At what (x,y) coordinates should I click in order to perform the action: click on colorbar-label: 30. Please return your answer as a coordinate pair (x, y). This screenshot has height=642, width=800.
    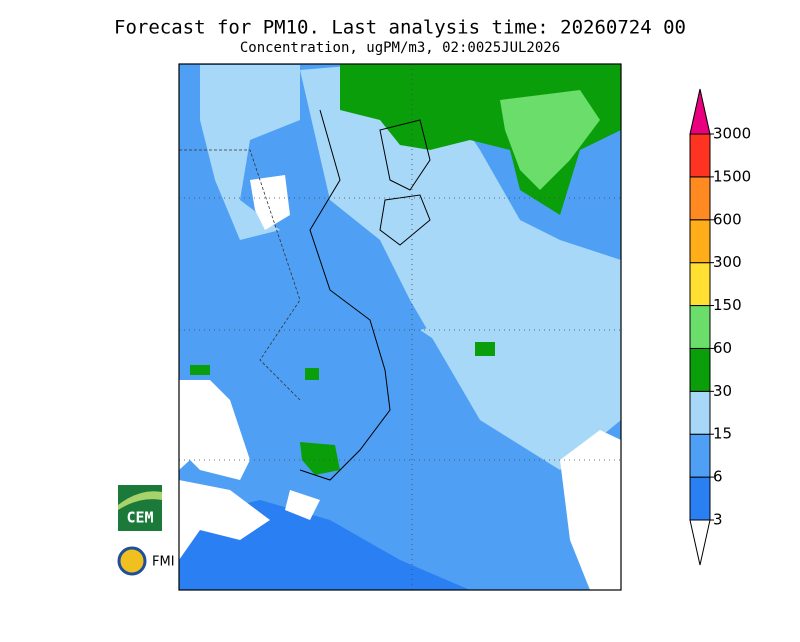
    Looking at the image, I should click on (722, 391).